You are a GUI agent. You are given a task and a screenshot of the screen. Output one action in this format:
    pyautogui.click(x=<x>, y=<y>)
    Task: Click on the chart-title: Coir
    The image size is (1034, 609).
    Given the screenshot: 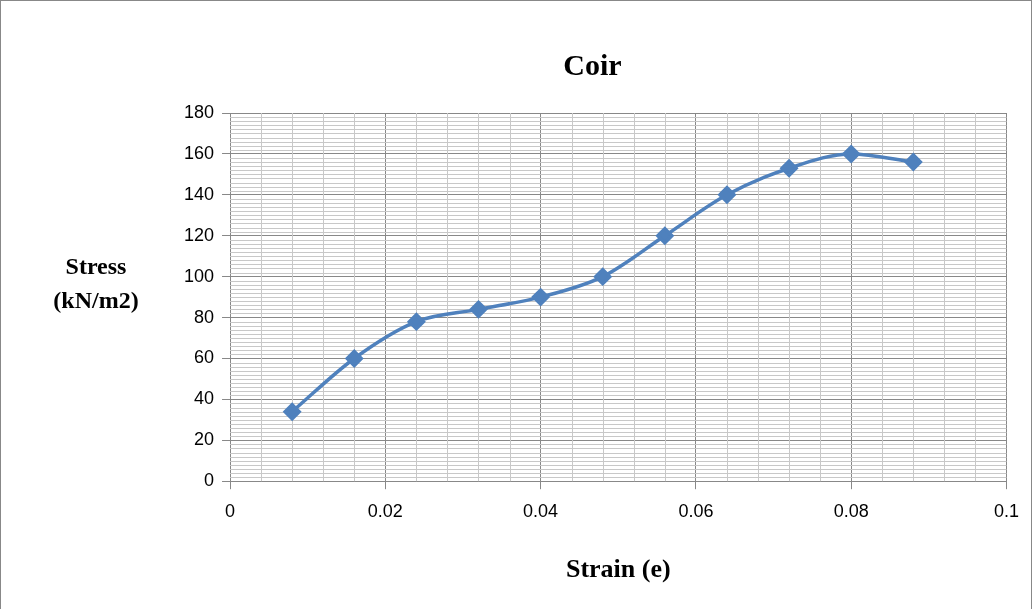 What is the action you would take?
    pyautogui.click(x=592, y=64)
    